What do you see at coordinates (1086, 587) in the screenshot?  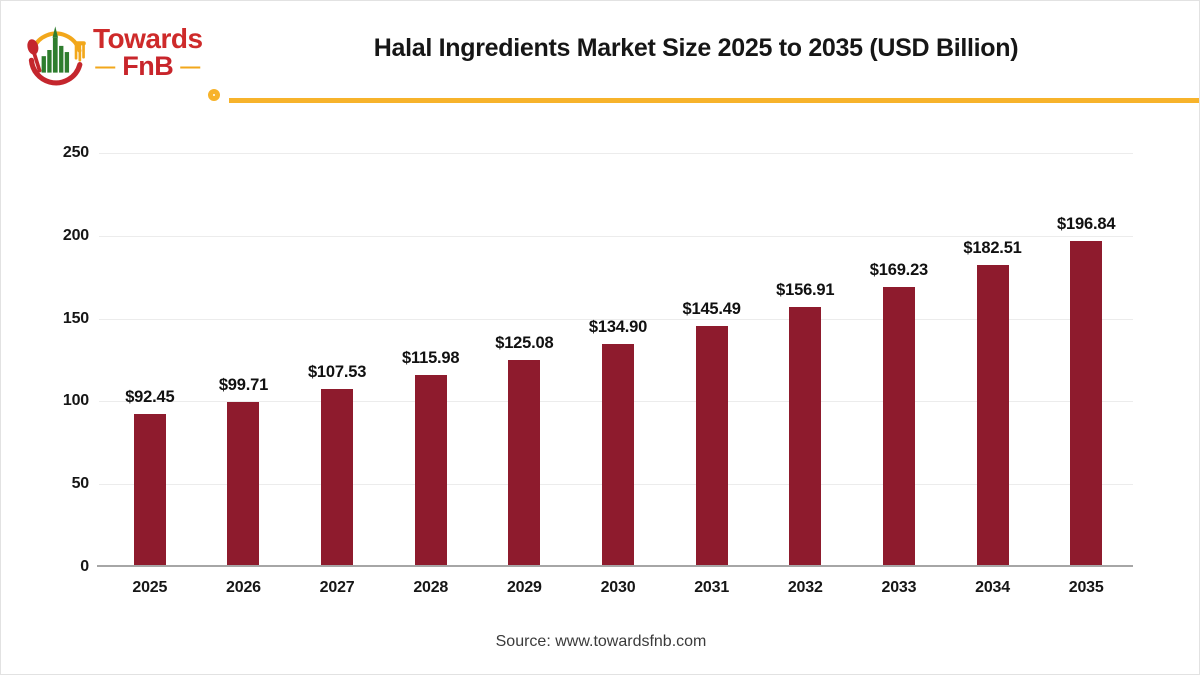 I see `x-tick-label: 2035` at bounding box center [1086, 587].